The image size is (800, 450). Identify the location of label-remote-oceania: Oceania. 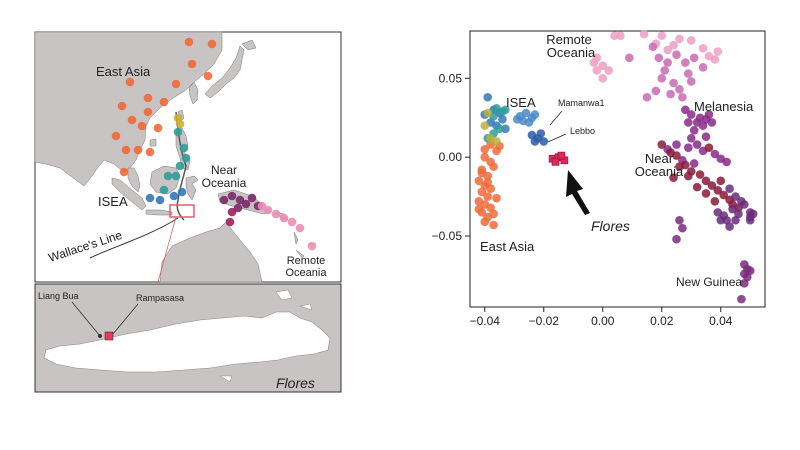
(571, 52).